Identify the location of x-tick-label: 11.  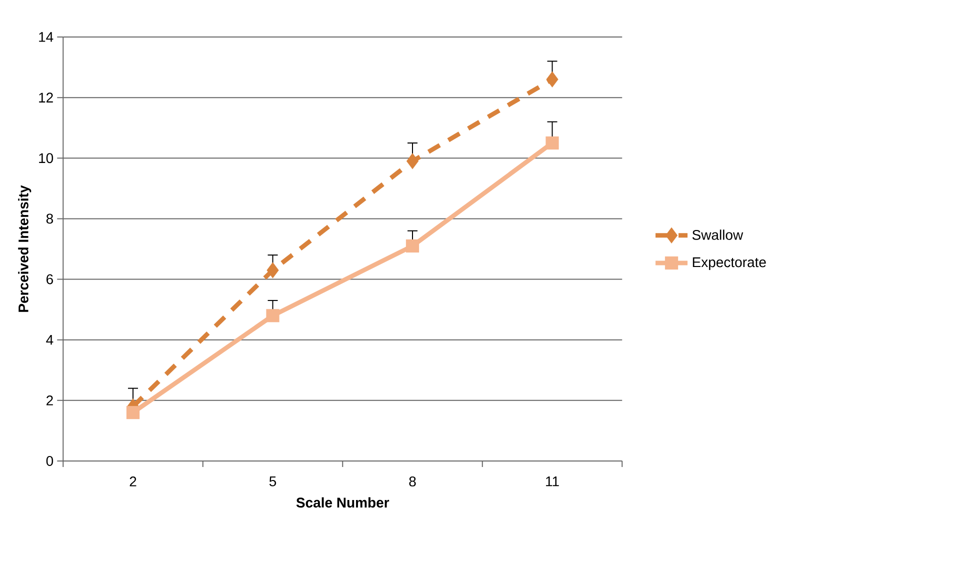
(552, 481).